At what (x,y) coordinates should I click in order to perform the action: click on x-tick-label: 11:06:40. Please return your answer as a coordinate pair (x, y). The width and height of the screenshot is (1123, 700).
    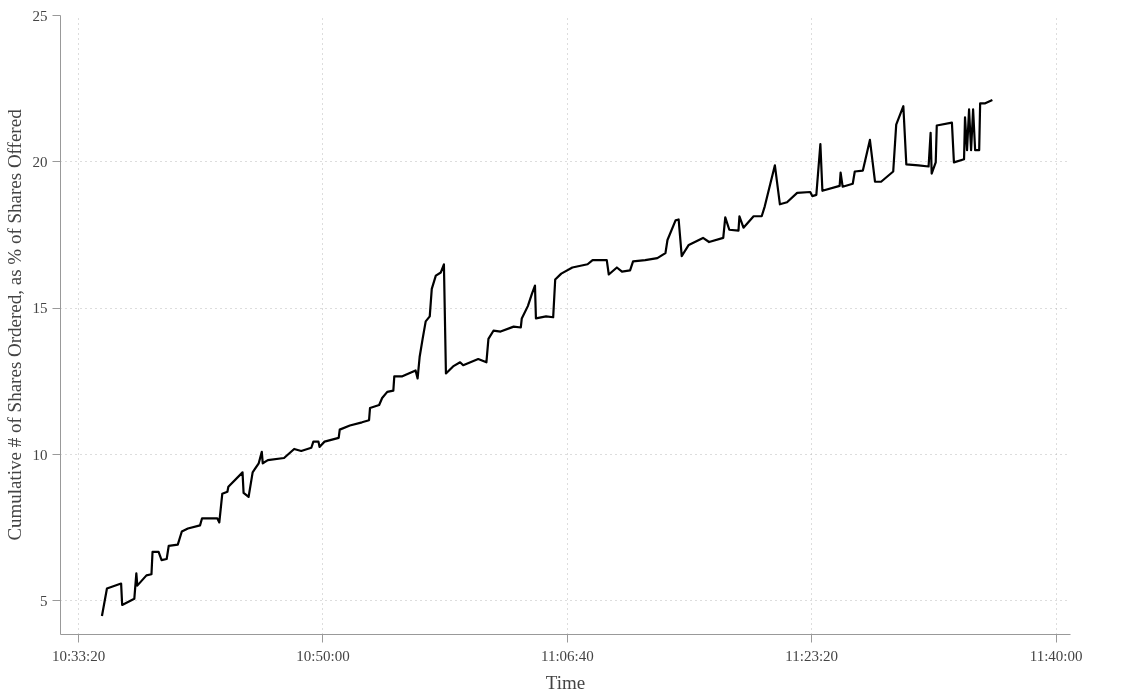
    Looking at the image, I should click on (567, 655).